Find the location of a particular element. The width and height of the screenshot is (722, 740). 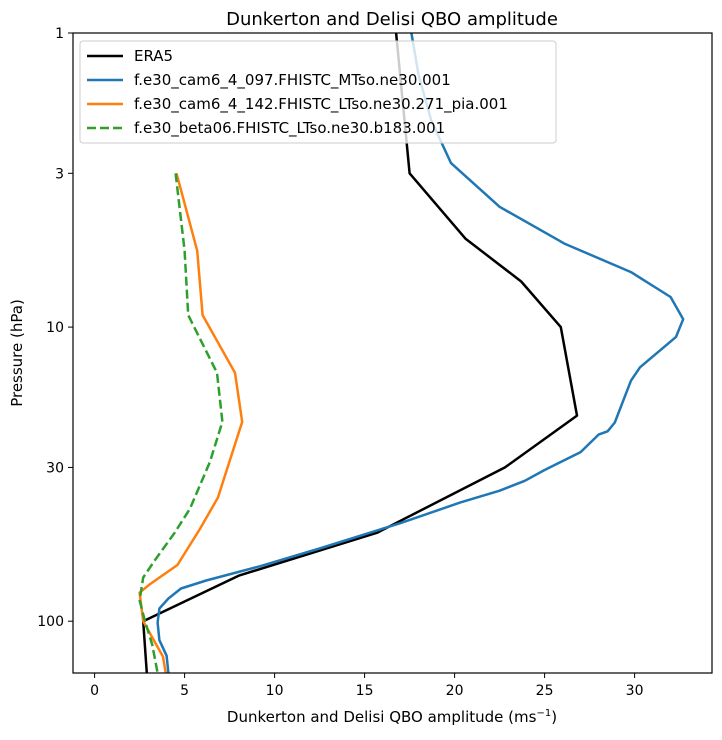

y-tick-label: 100 is located at coordinates (50, 622).